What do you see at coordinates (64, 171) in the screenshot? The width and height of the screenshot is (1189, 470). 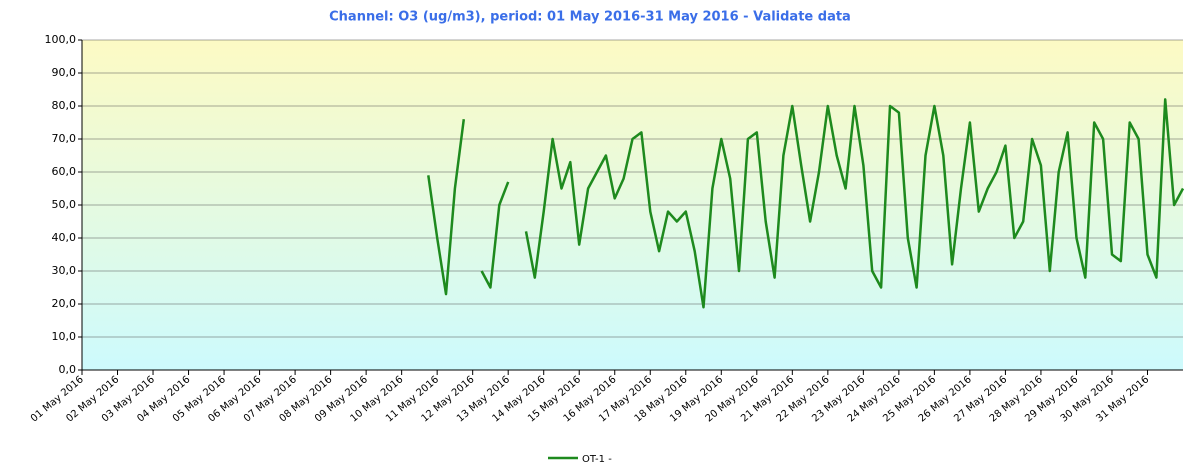 I see `y-tick-label: 60,0` at bounding box center [64, 171].